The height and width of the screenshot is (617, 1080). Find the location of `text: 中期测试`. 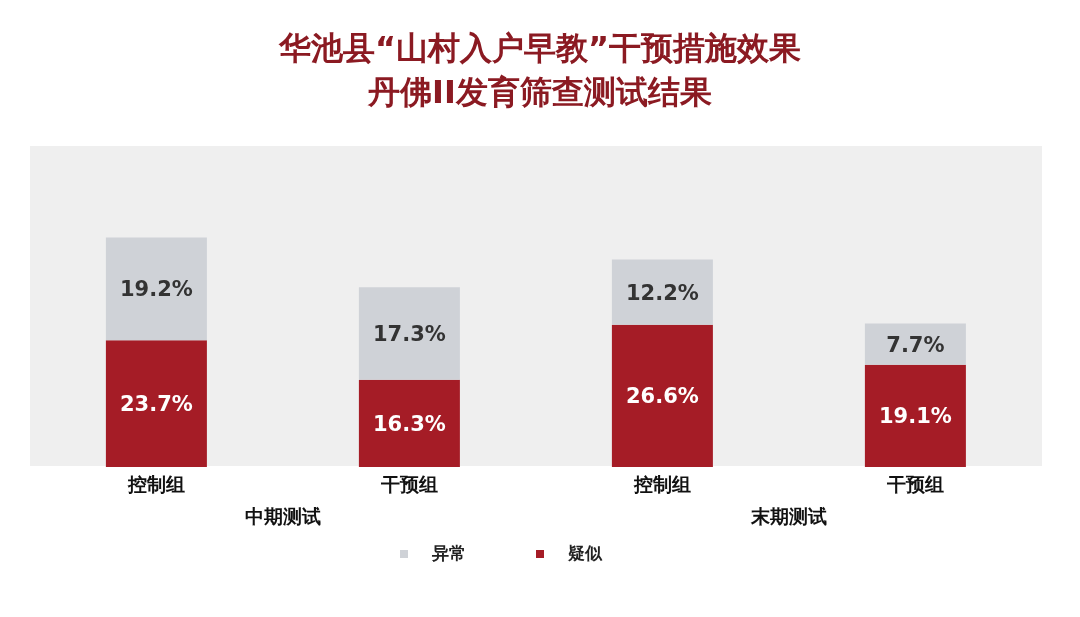

text: 中期测试 is located at coordinates (283, 516).